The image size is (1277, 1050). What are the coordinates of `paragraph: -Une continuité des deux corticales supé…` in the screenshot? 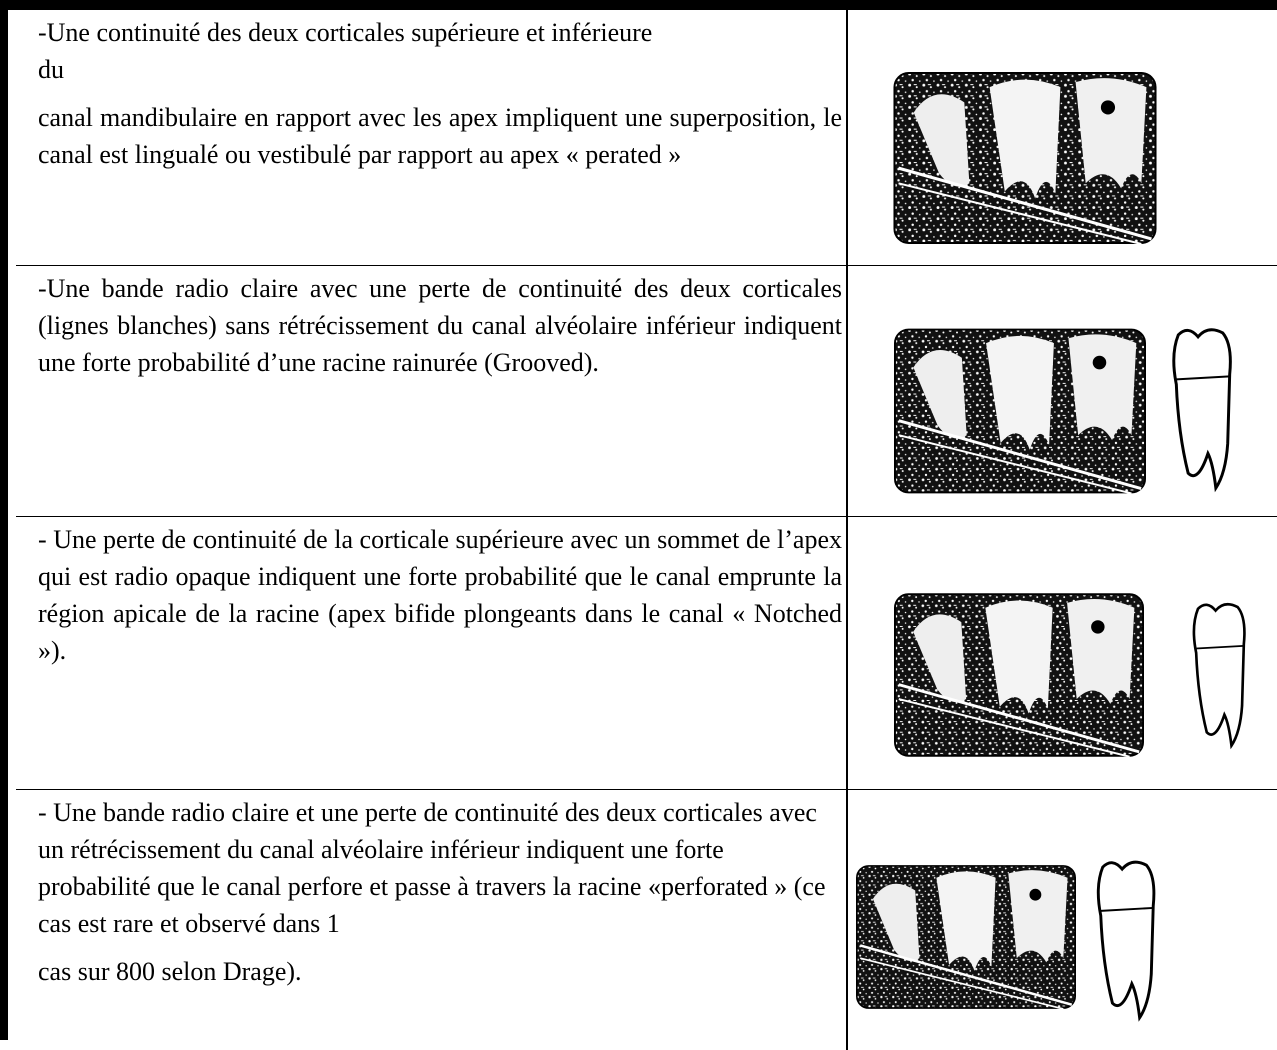 It's located at (440, 51).